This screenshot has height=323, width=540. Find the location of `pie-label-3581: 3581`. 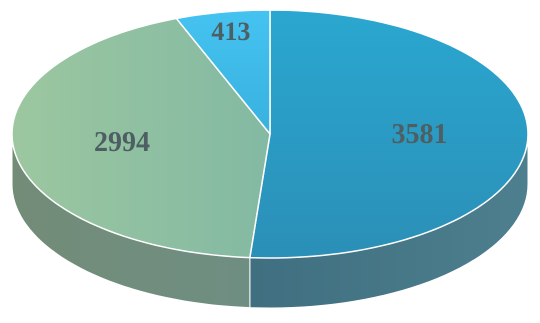

pie-label-3581: 3581 is located at coordinates (420, 134).